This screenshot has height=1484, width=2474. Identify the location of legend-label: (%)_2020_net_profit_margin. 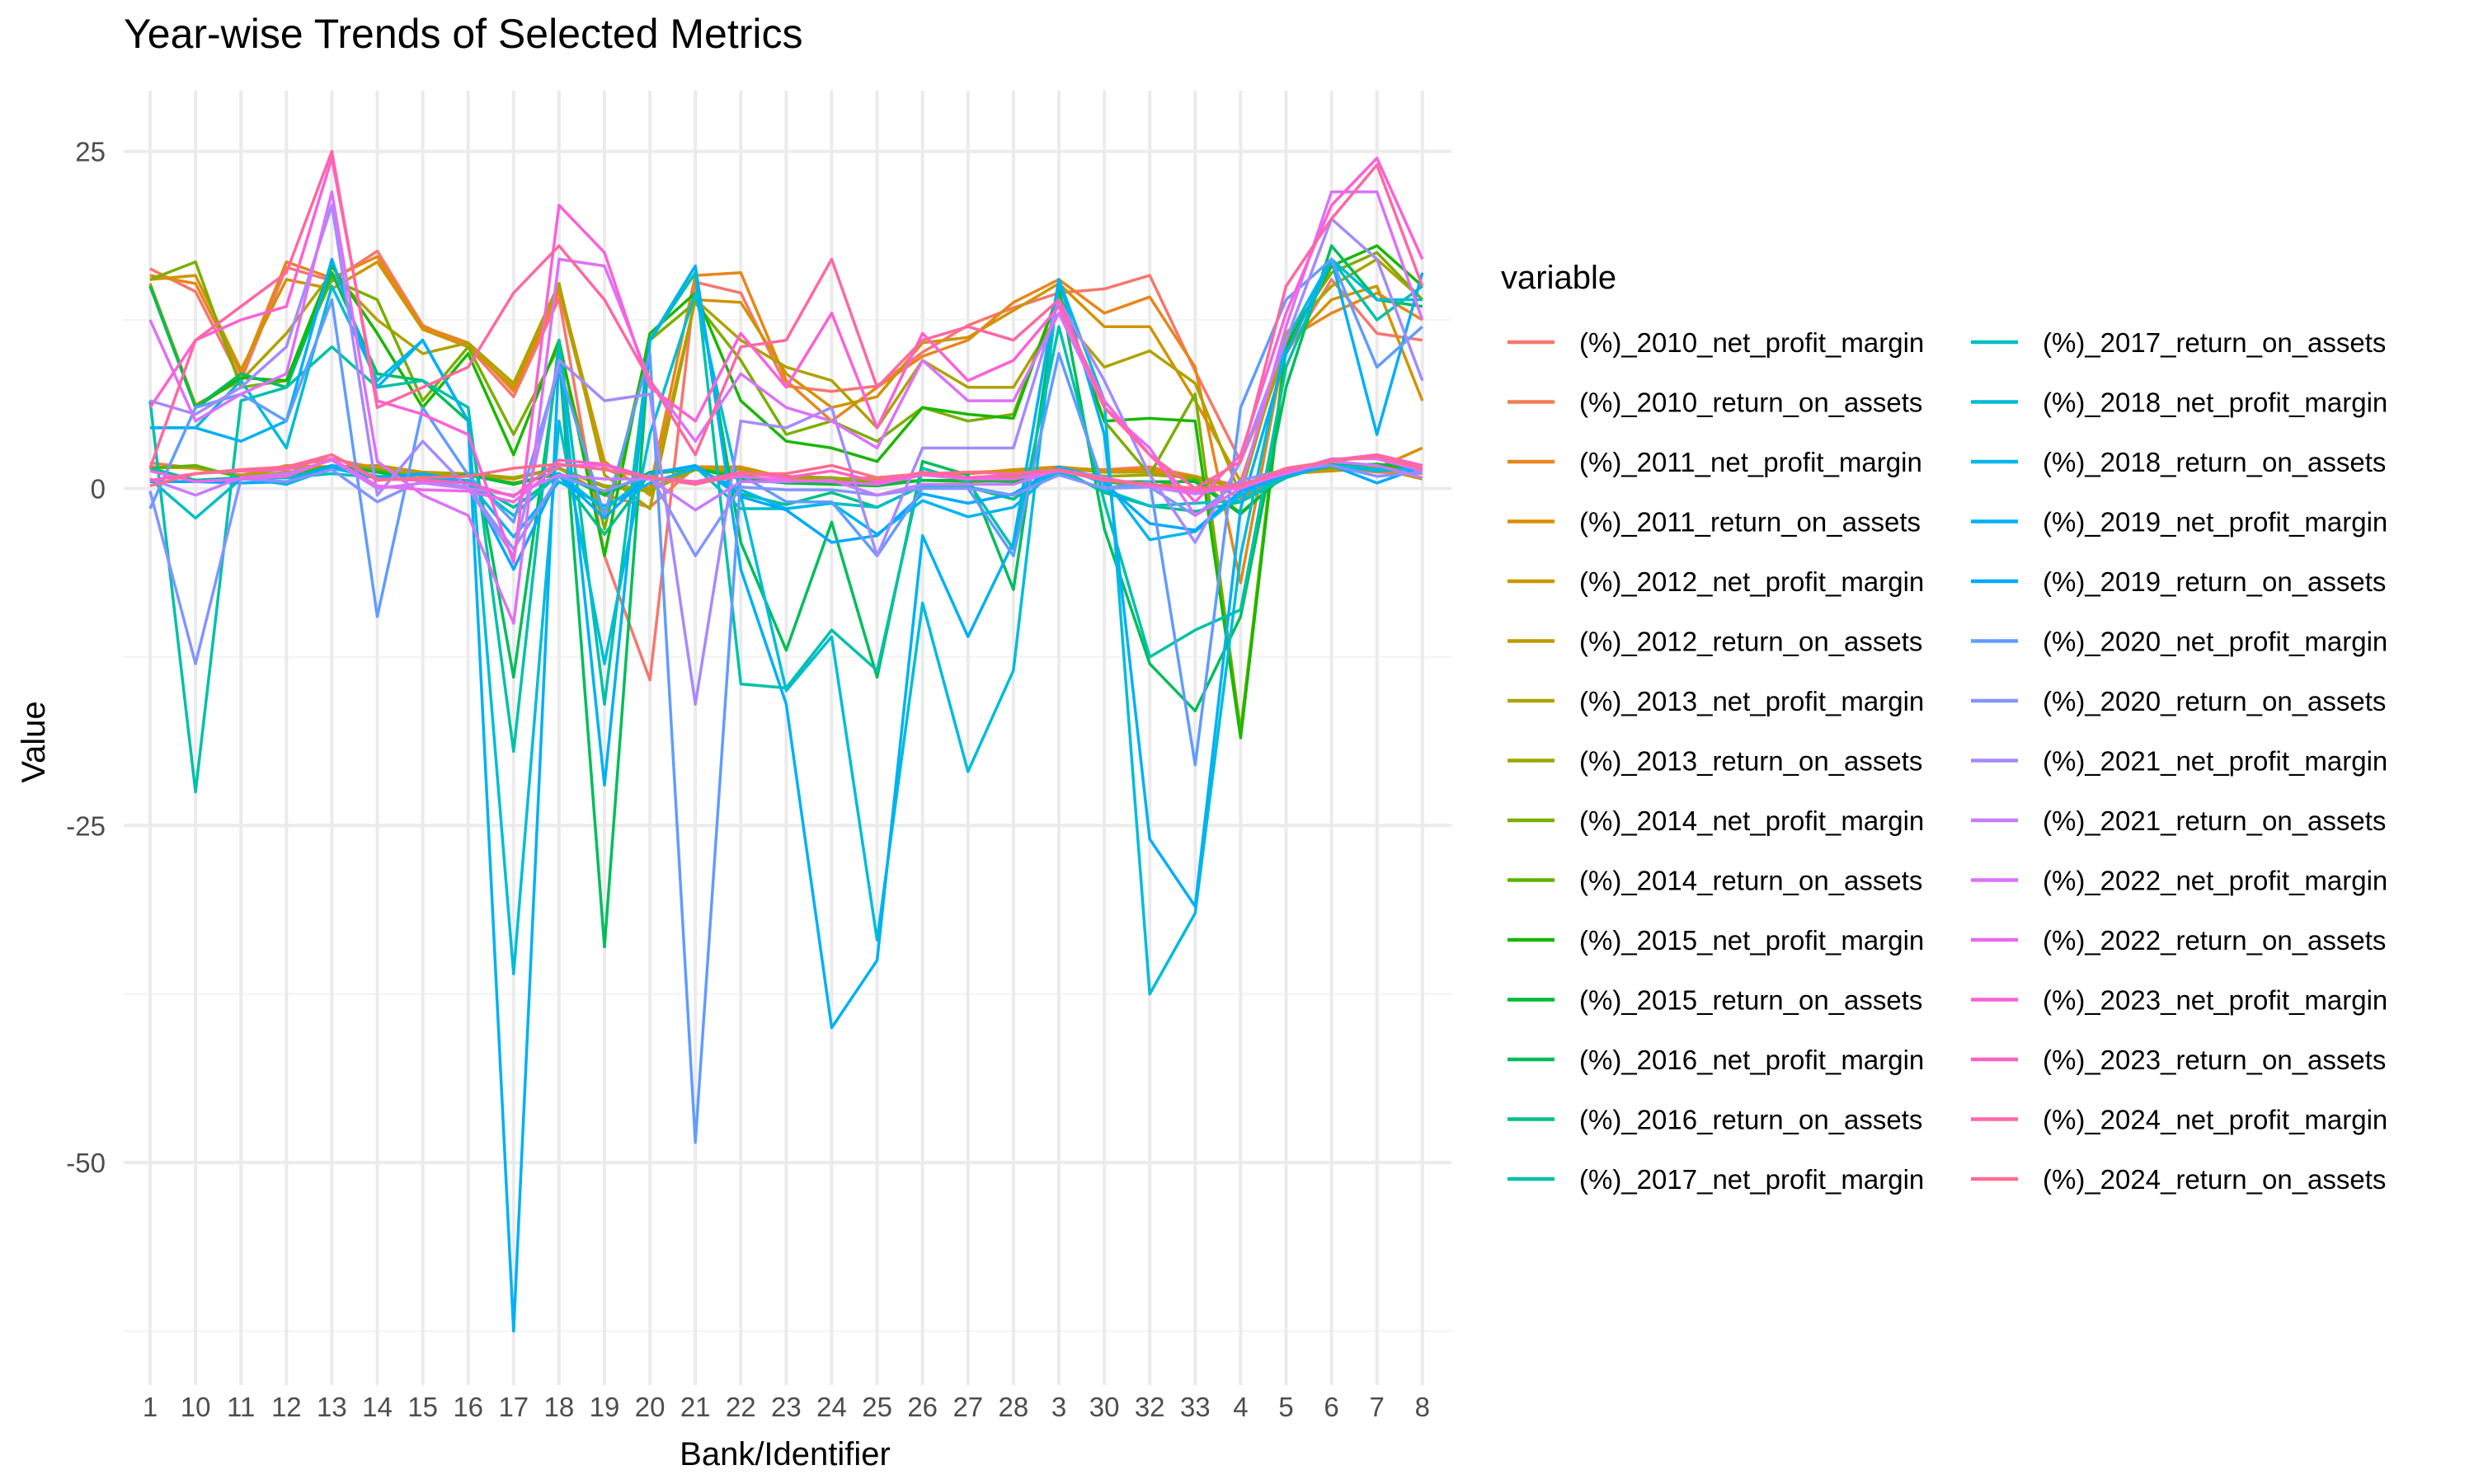
(2215, 642).